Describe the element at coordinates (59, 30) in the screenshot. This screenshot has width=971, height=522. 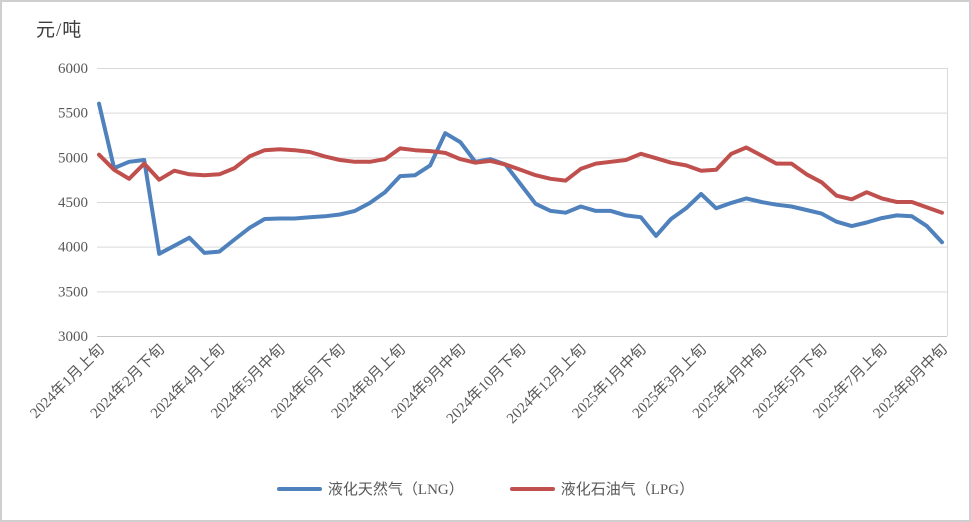
I see `y-axis-unit-title: 元/吨` at that location.